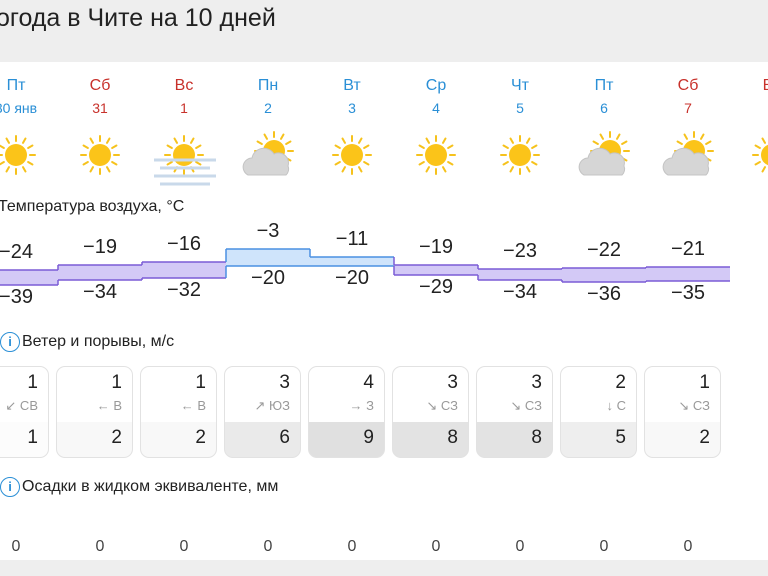 The width and height of the screenshot is (768, 576). I want to click on day-name: Вт, so click(352, 85).